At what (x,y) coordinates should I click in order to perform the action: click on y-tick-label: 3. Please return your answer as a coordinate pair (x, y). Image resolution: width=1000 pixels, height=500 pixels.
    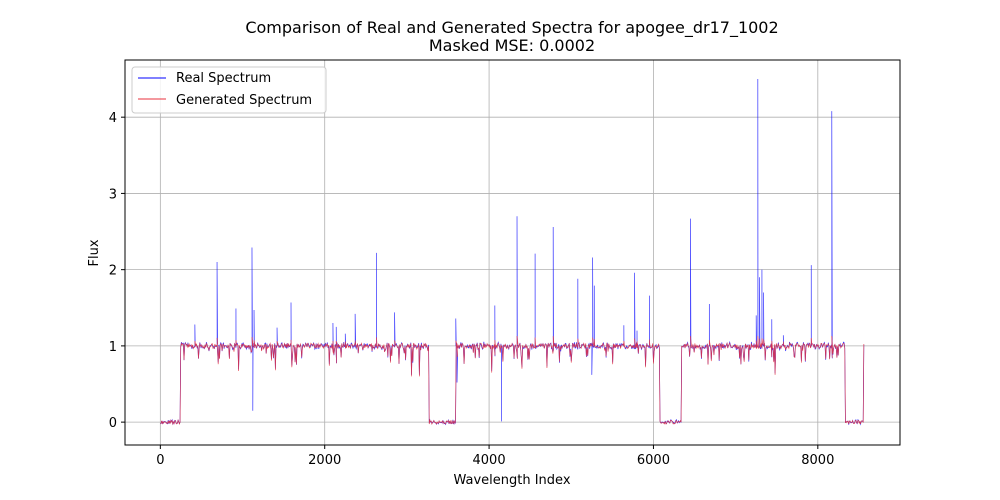
    Looking at the image, I should click on (113, 194).